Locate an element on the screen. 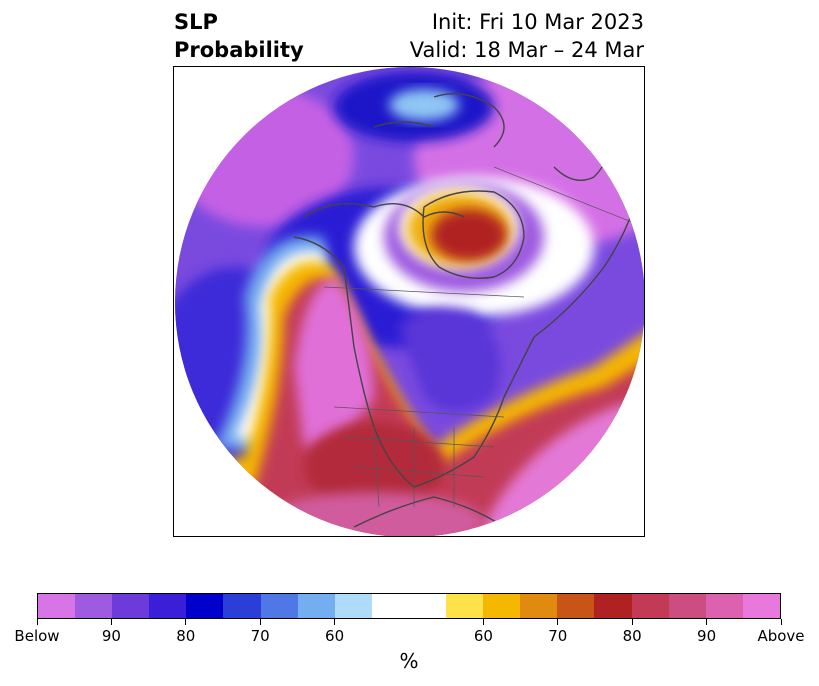 The height and width of the screenshot is (686, 819). title-quantity: Probability is located at coordinates (239, 50).